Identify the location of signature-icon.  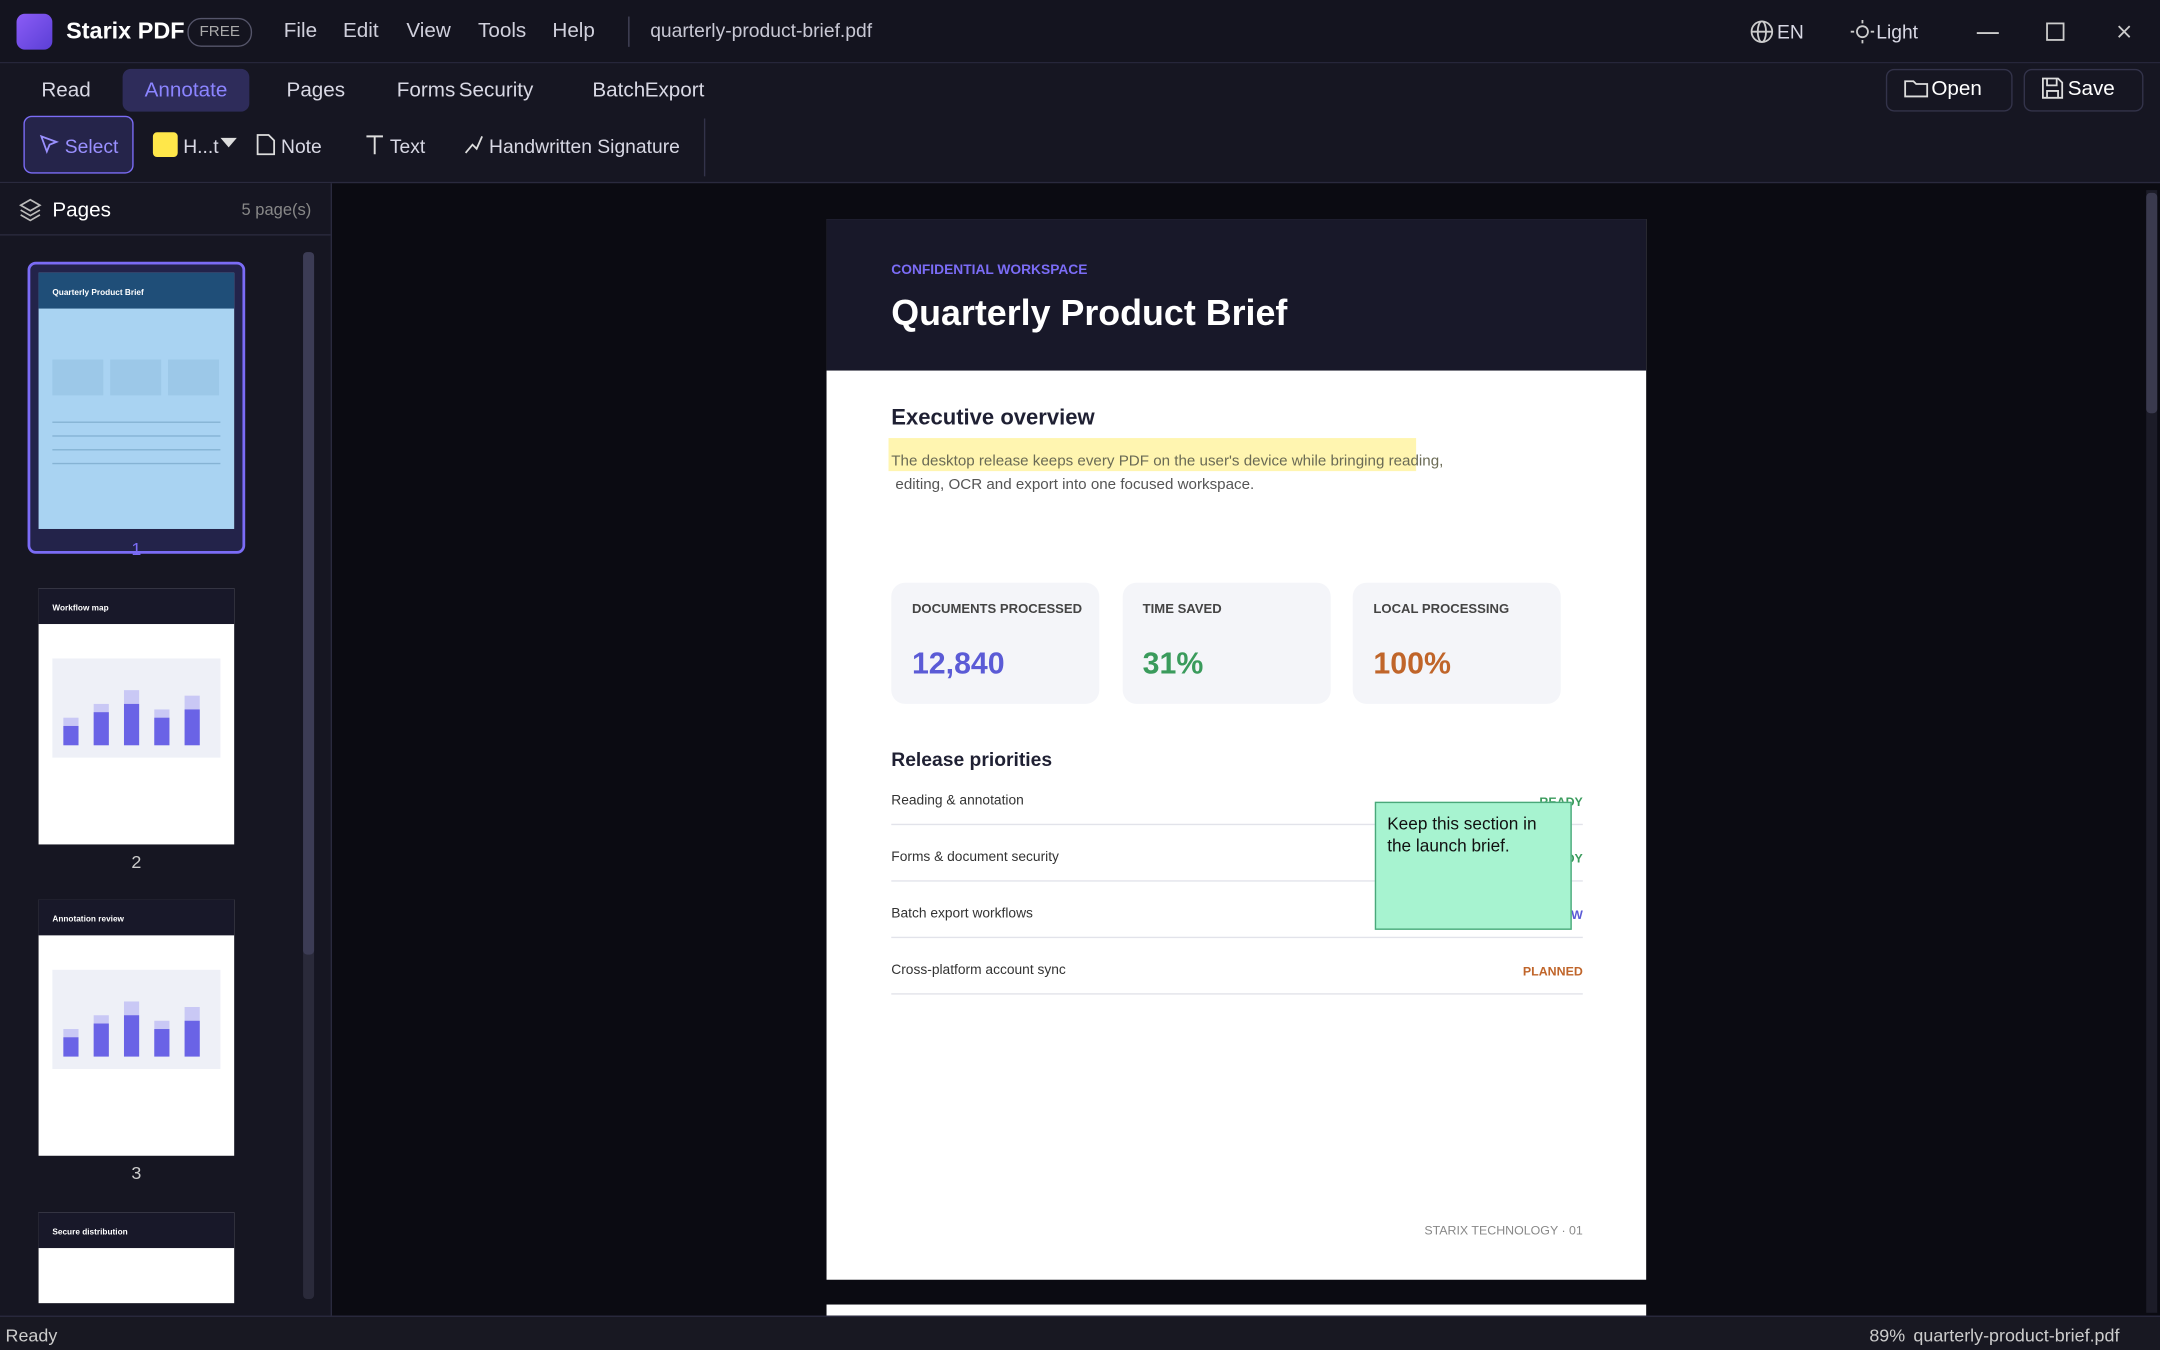
(473, 145).